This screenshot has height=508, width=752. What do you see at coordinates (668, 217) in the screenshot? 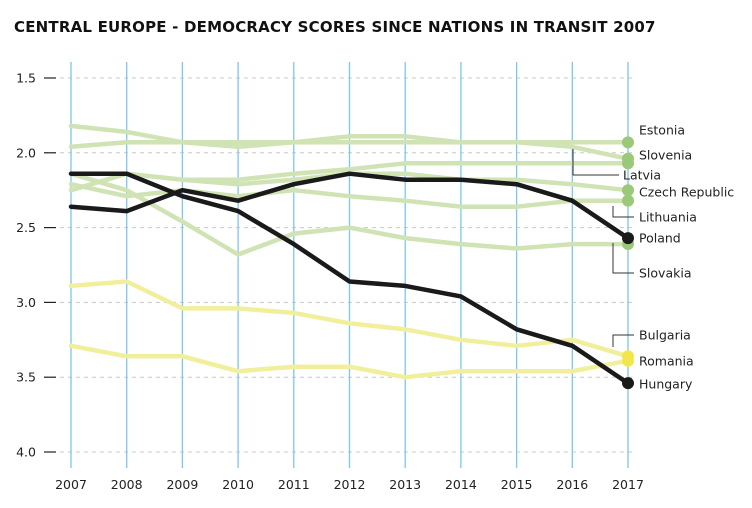
I see `series-label-lithuania: Lithuania` at bounding box center [668, 217].